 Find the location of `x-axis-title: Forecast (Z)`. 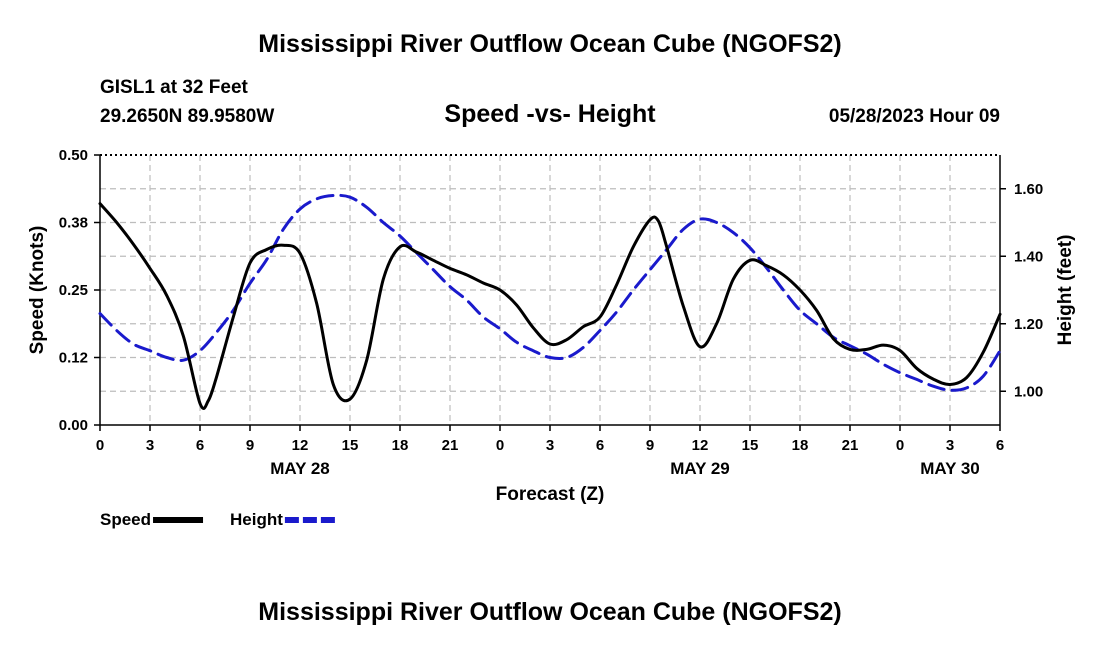

x-axis-title: Forecast (Z) is located at coordinates (550, 494).